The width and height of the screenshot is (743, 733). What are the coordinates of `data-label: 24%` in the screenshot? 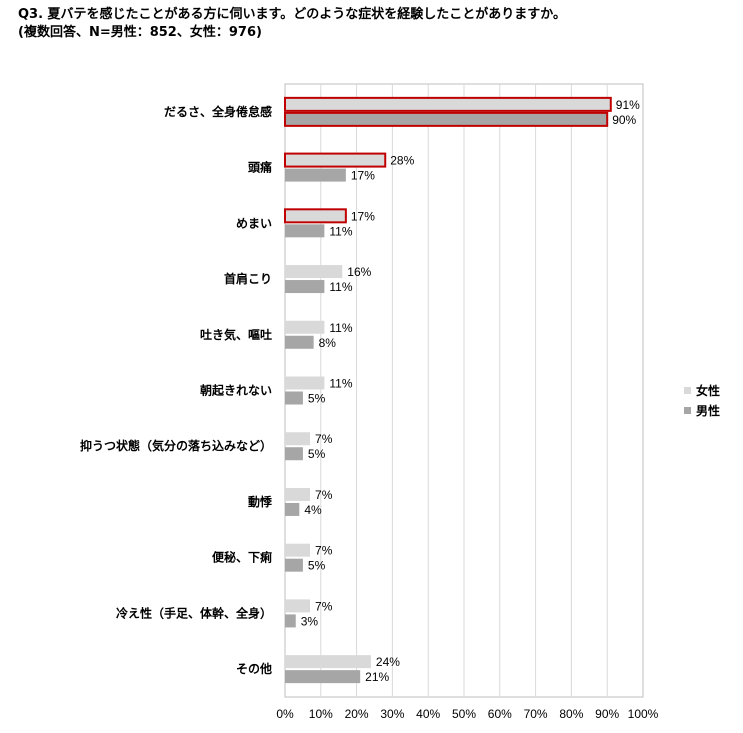 It's located at (388, 662).